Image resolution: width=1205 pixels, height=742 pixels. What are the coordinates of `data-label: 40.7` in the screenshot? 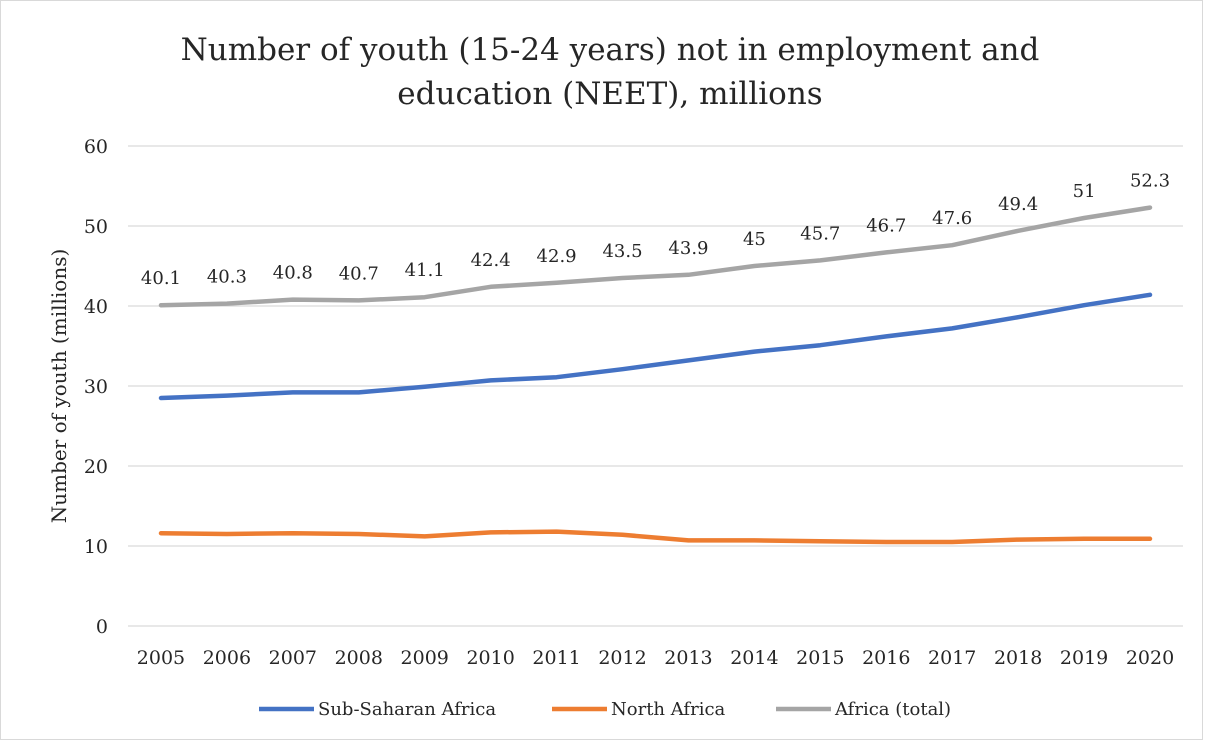 It's located at (359, 273).